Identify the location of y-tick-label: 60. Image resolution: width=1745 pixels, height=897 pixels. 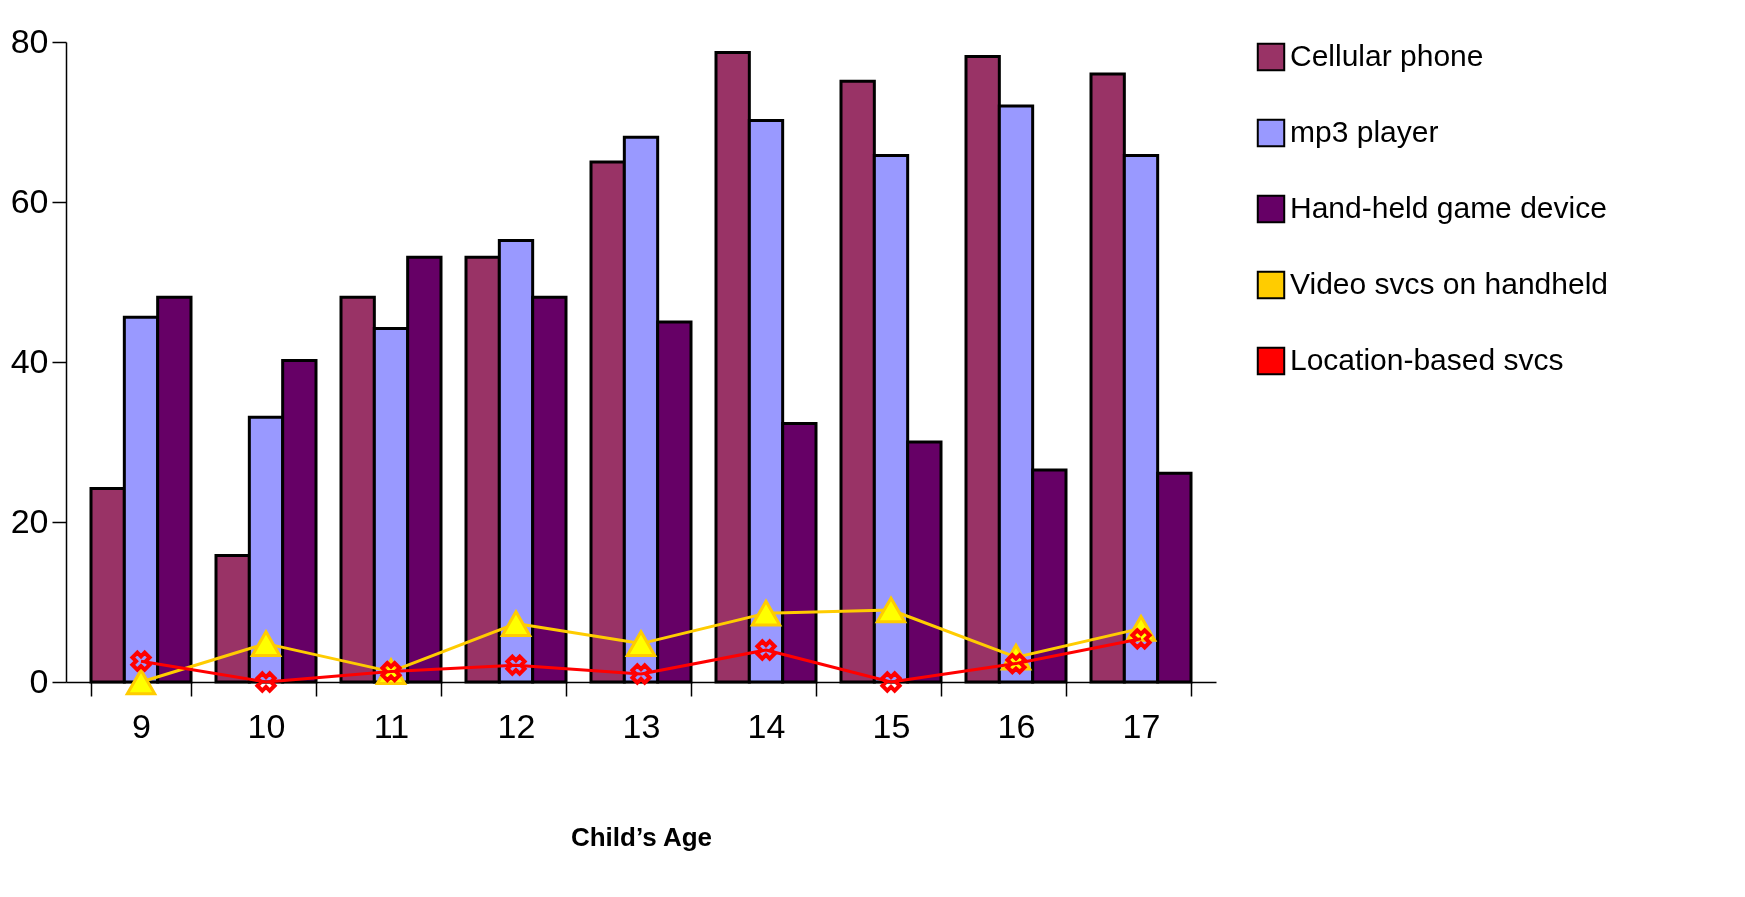
(29, 200).